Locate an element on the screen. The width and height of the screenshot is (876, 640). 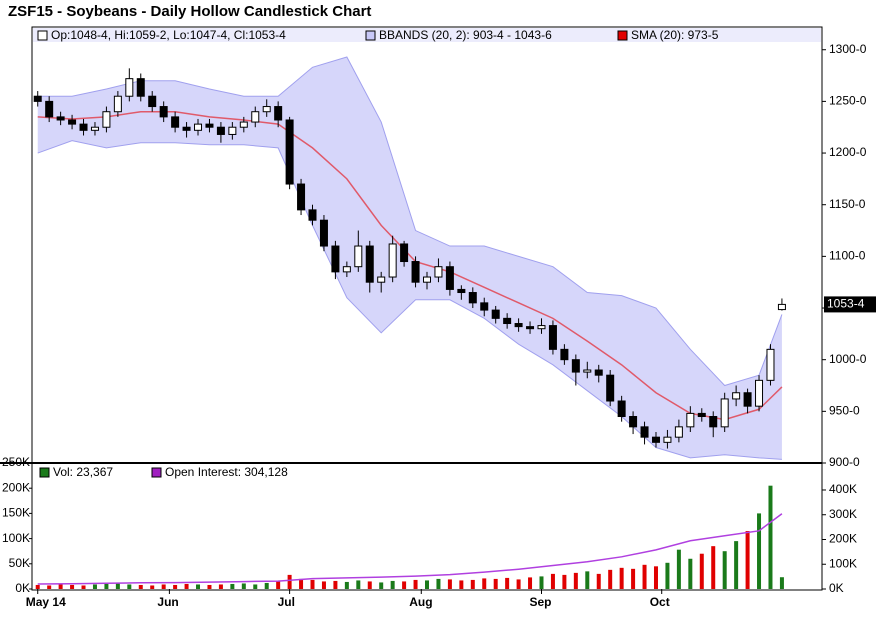
x-tick-label: Sep is located at coordinates (540, 602).